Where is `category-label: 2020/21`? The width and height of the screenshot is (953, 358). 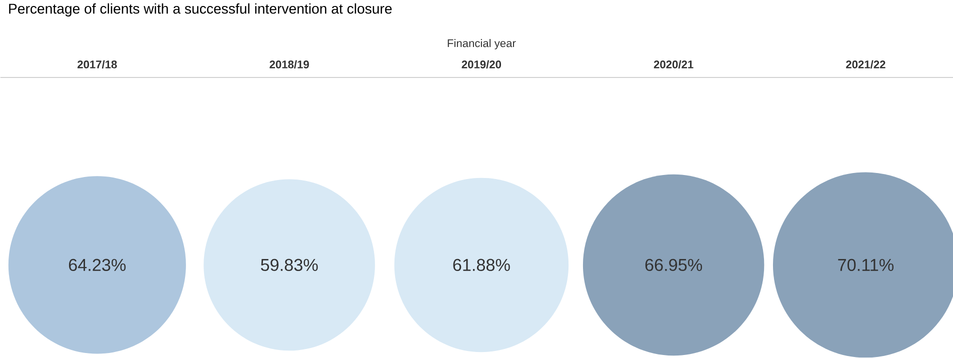
category-label: 2020/21 is located at coordinates (674, 64).